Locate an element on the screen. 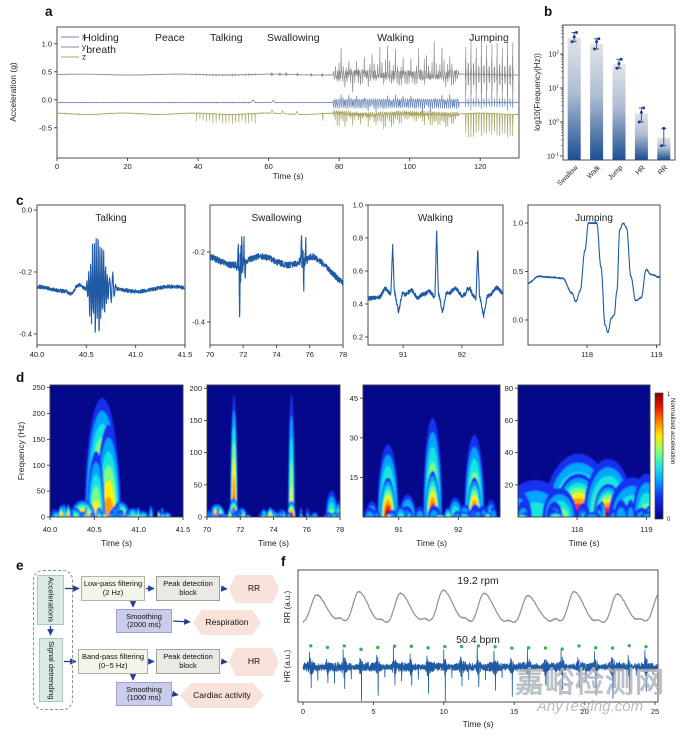 This screenshot has height=741, width=680. svg-text: z is located at coordinates (84, 57).